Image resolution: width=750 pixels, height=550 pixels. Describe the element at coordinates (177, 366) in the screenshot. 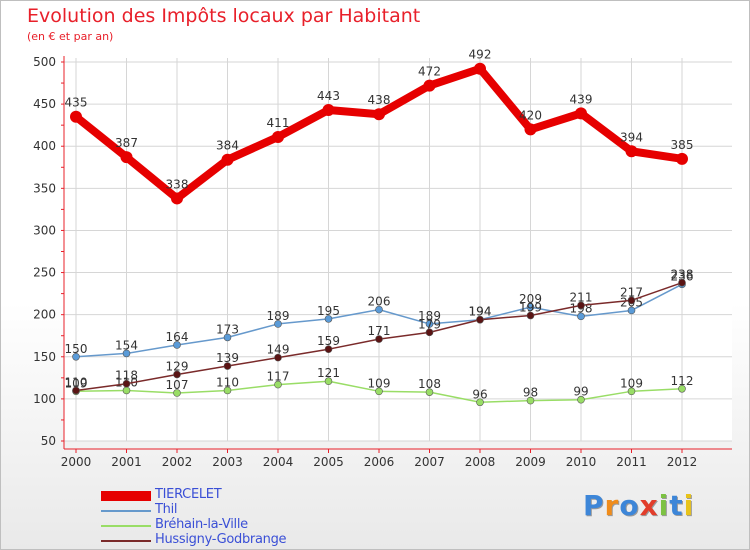

I see `data-label-hussigny: 129` at that location.